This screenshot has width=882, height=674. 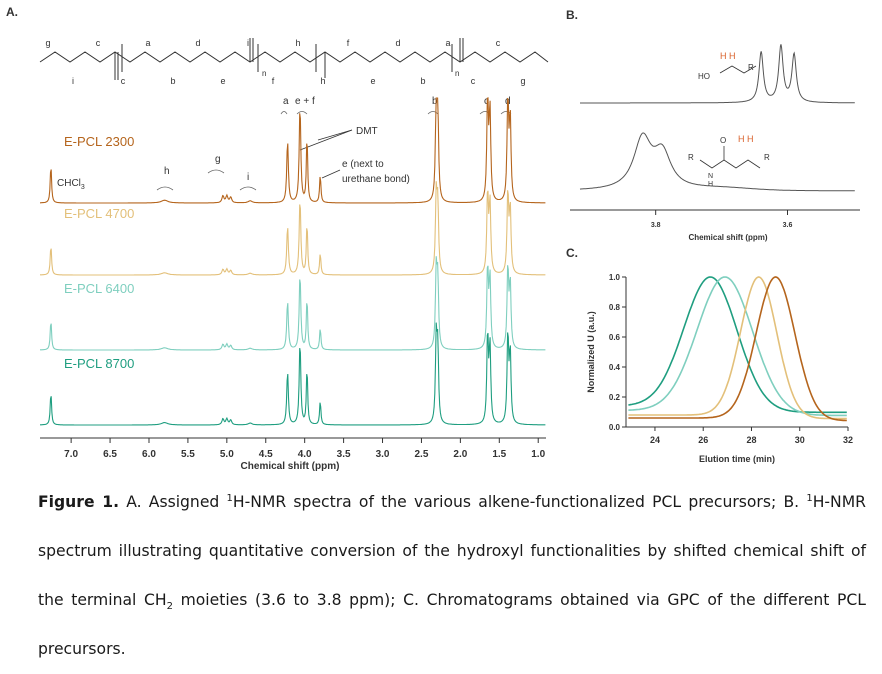 What do you see at coordinates (188, 454) in the screenshot?
I see `x-tick-label-3: 5.5` at bounding box center [188, 454].